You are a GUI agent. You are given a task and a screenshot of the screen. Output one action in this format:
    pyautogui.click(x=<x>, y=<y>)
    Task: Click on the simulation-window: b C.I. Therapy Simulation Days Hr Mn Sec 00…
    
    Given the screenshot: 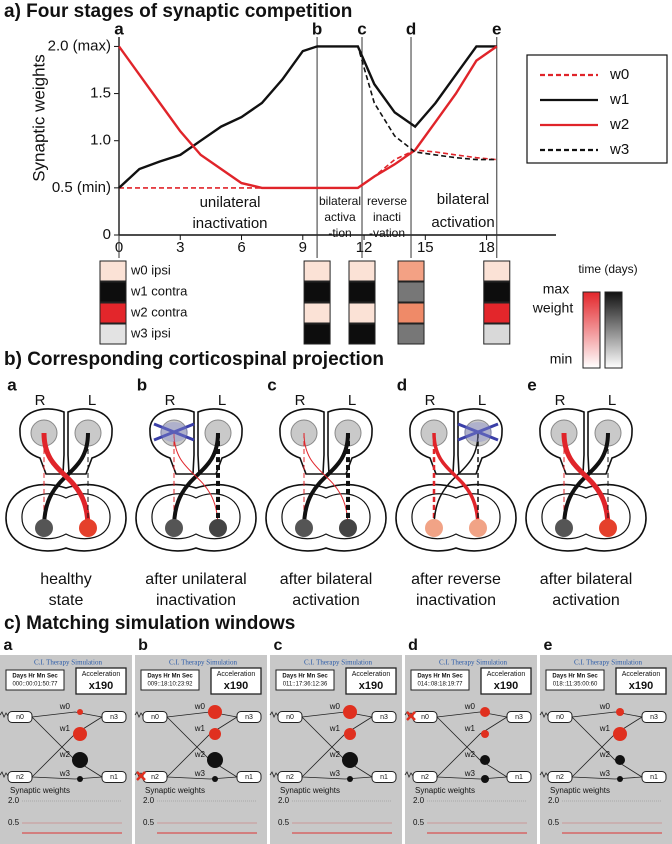 What is the action you would take?
    pyautogui.click(x=200, y=740)
    